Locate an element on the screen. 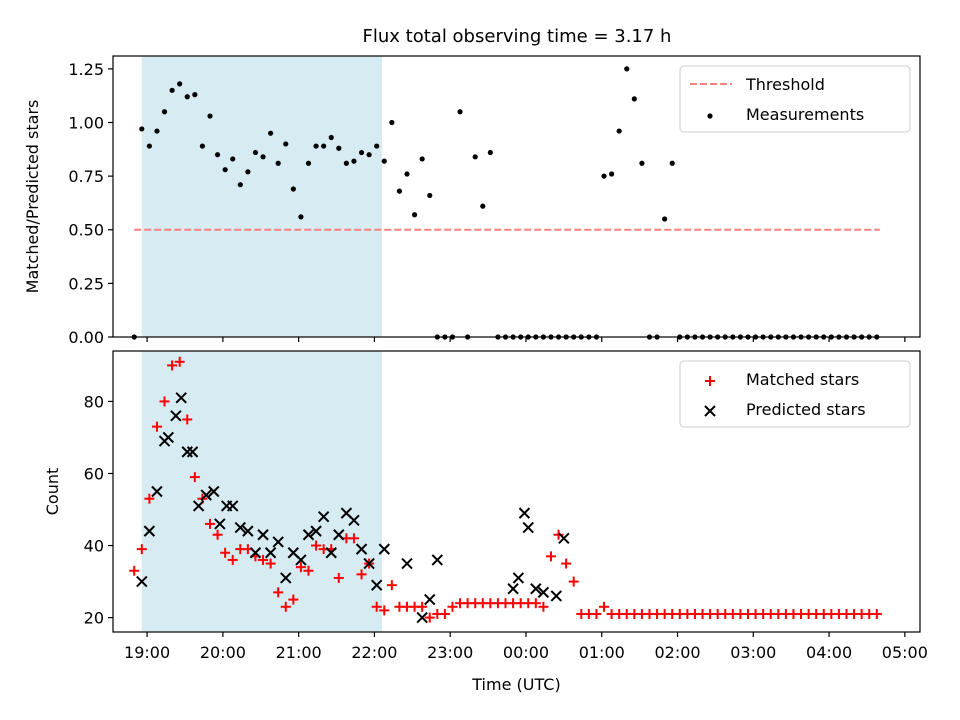  legend: Matched stars Predicted stars is located at coordinates (795, 394).